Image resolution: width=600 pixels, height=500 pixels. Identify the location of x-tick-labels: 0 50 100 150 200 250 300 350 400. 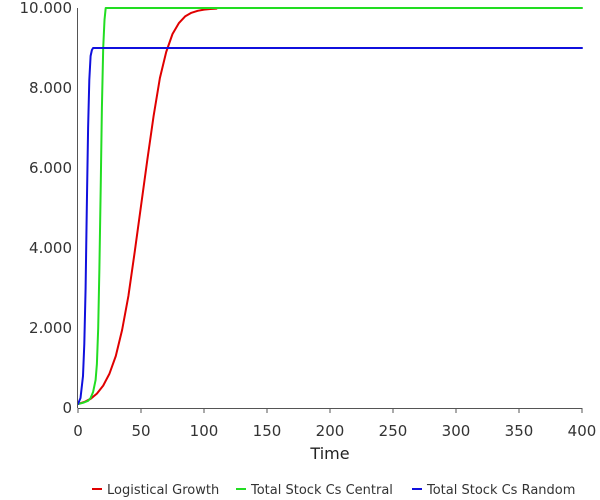
(334, 431).